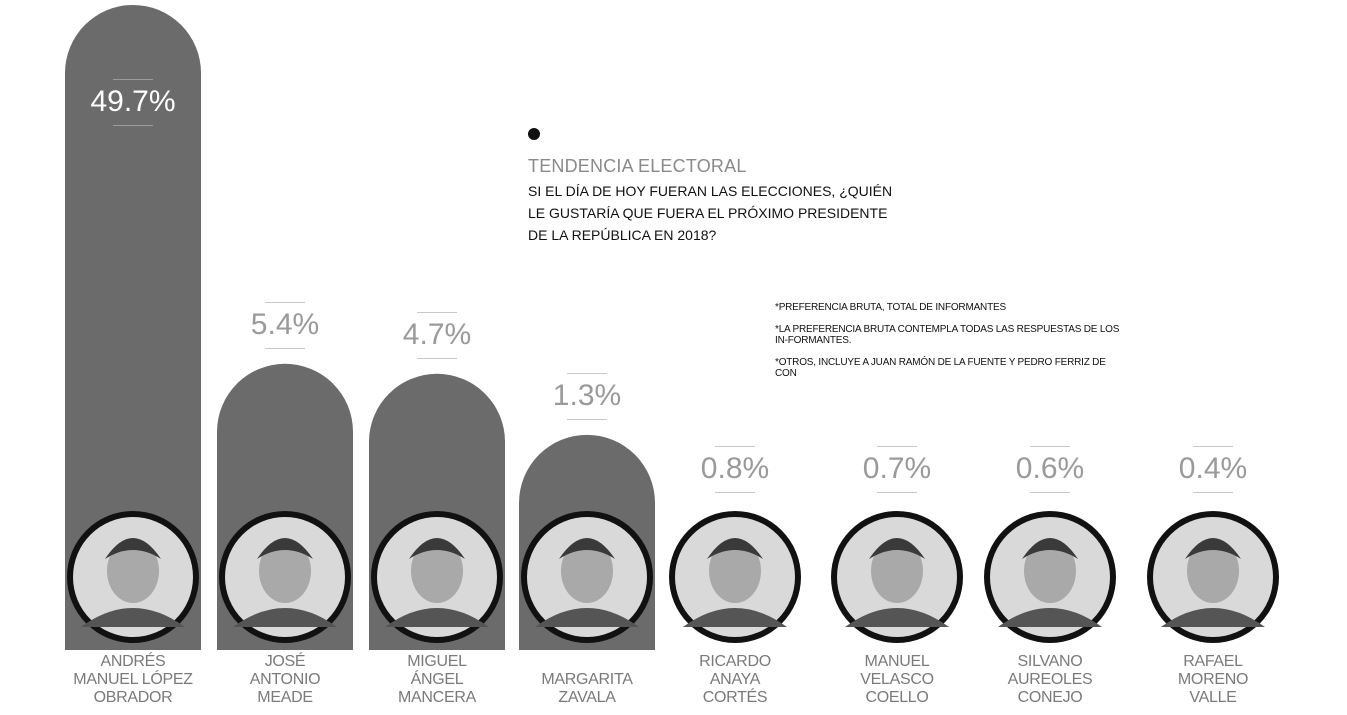 The image size is (1347, 715). I want to click on footnote: *PREFERENCIA BRUTA, TOTAL DE INFORMANTES, so click(890, 307).